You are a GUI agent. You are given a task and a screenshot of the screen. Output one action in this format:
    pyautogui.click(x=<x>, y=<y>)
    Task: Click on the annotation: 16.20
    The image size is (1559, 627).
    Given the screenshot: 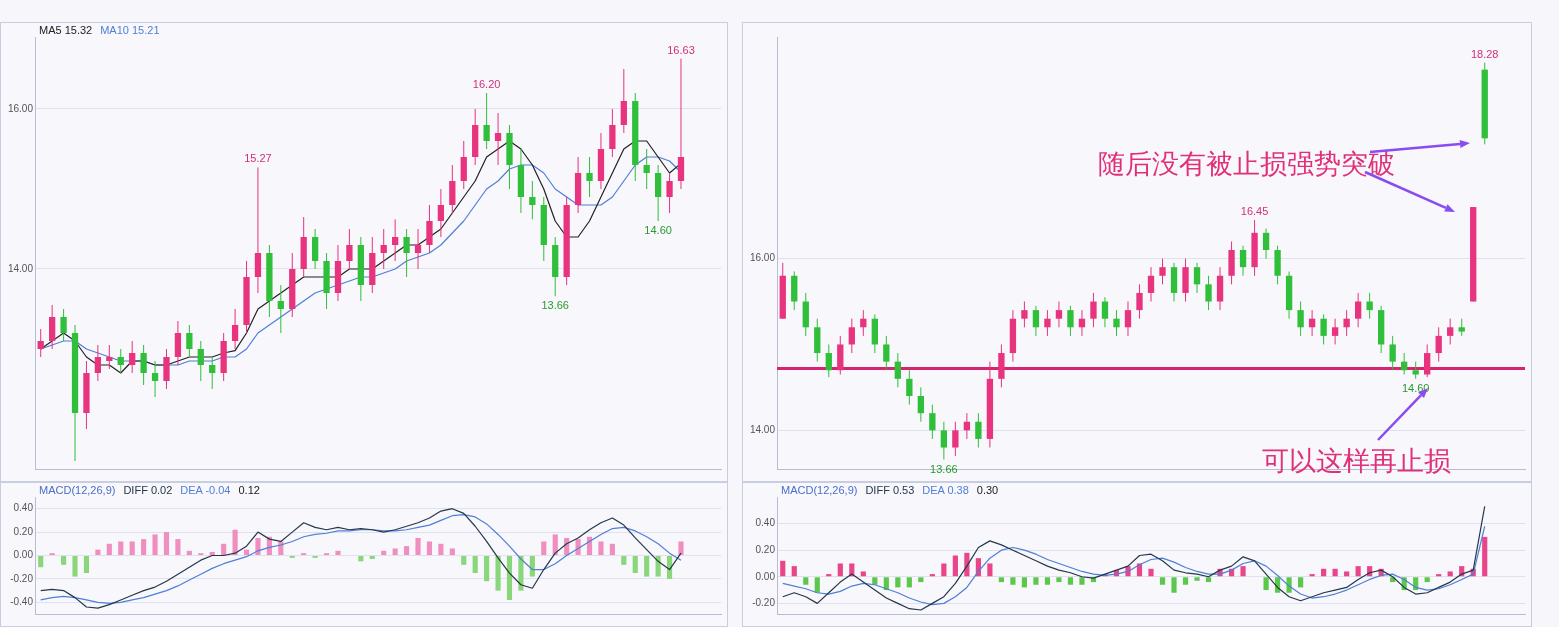 What is the action you would take?
    pyautogui.click(x=486, y=84)
    